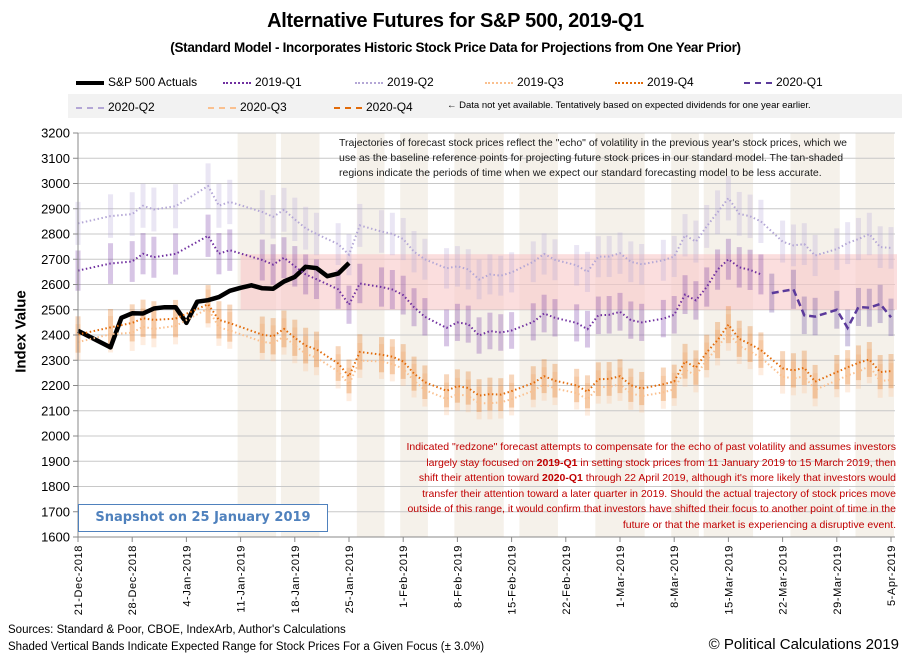 This screenshot has width=911, height=662. What do you see at coordinates (242, 579) in the screenshot?
I see `x-tick-label: 11-Jan-2019` at bounding box center [242, 579].